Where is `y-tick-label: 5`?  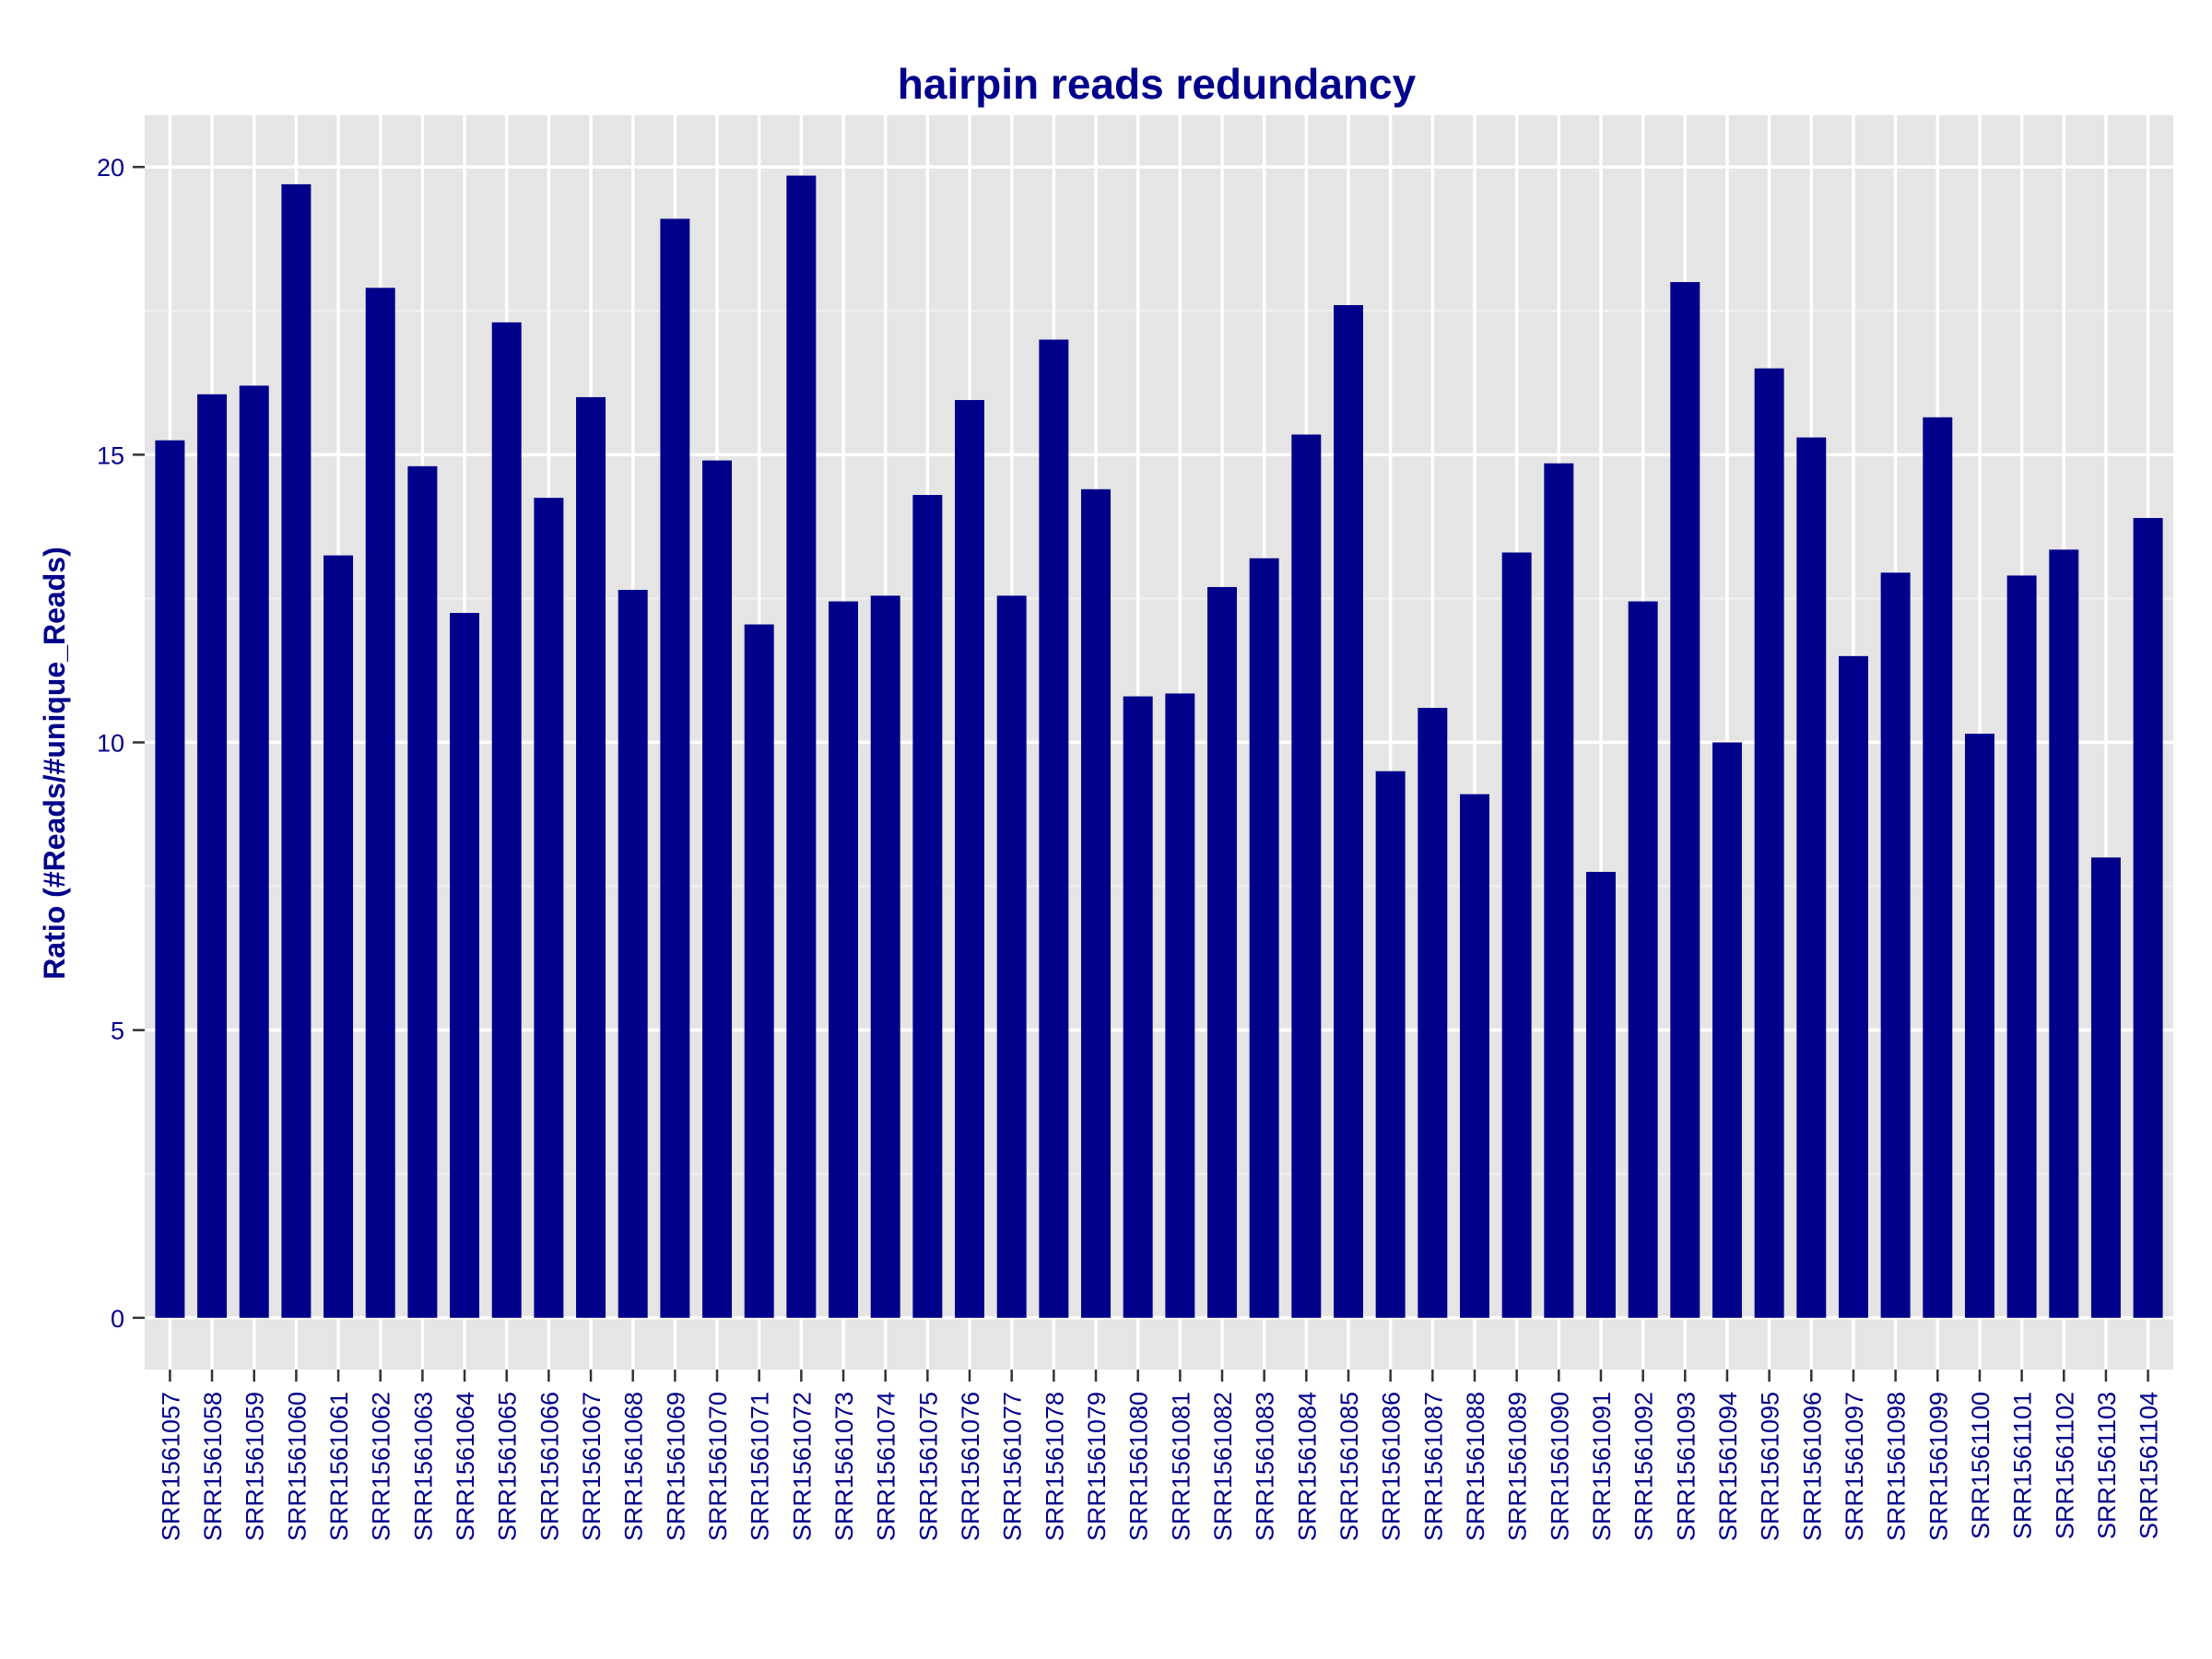
y-tick-label: 5 is located at coordinates (117, 1031).